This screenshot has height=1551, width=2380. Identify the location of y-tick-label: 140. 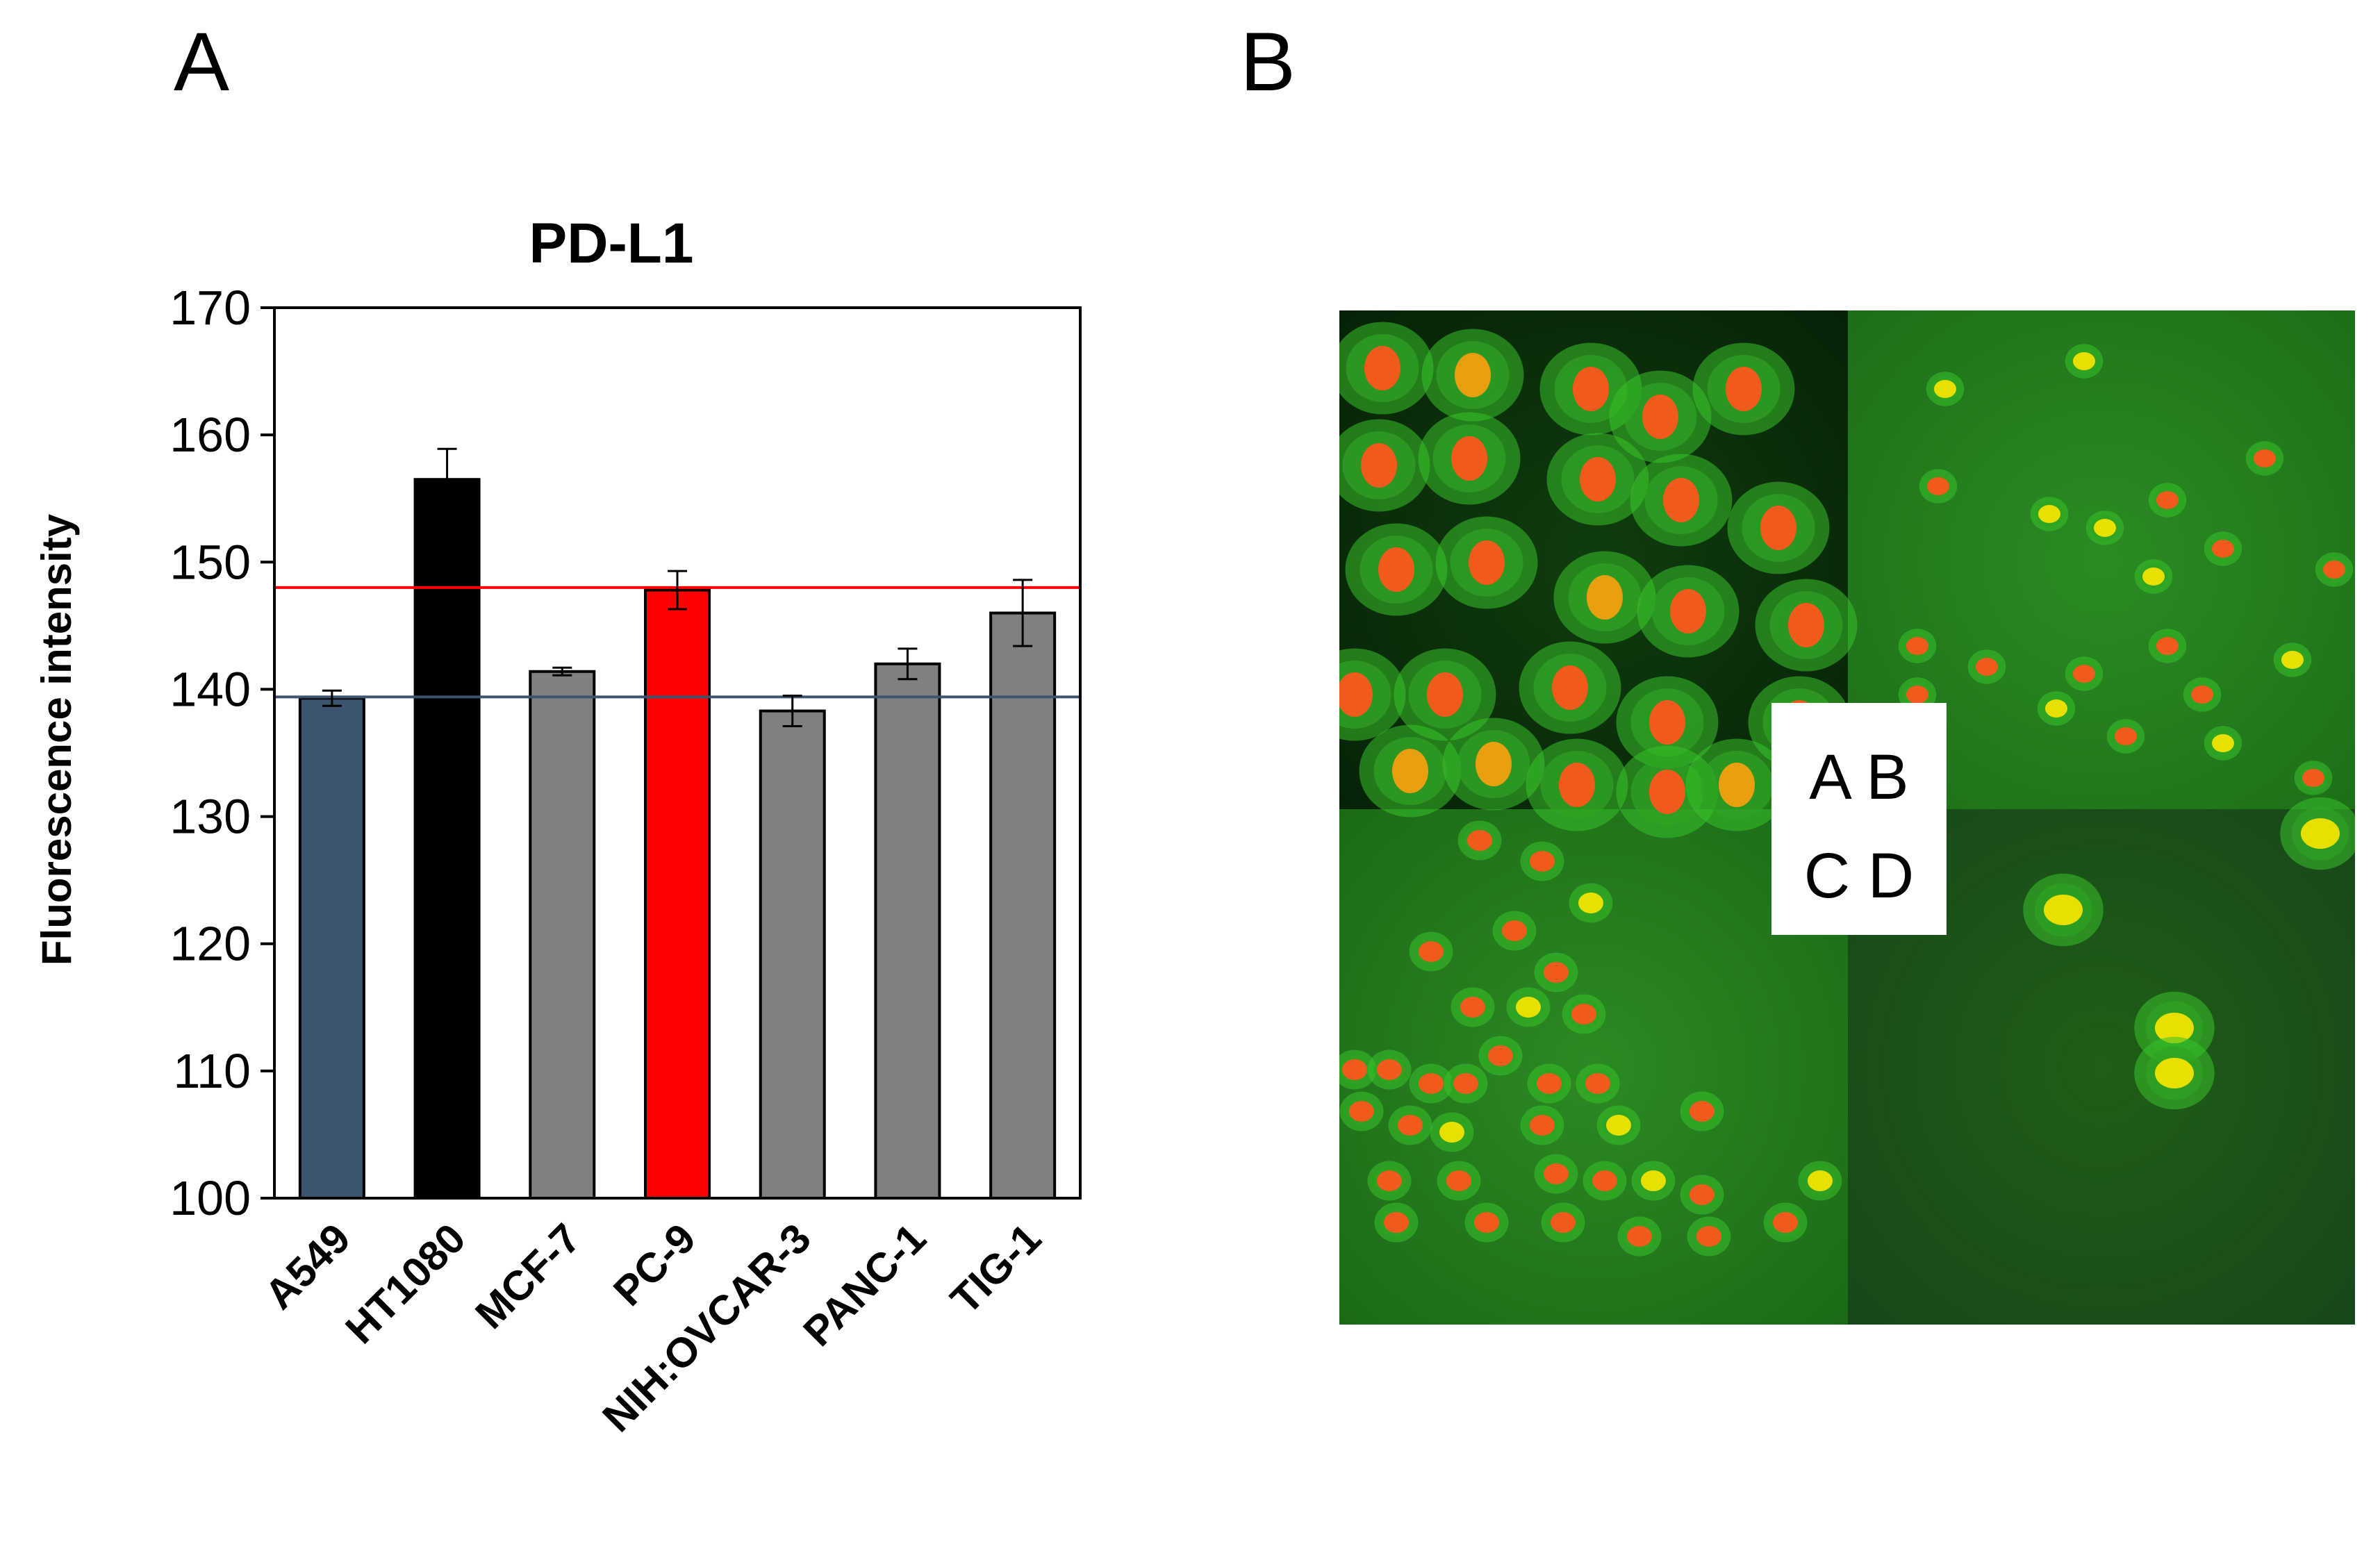
(210, 689).